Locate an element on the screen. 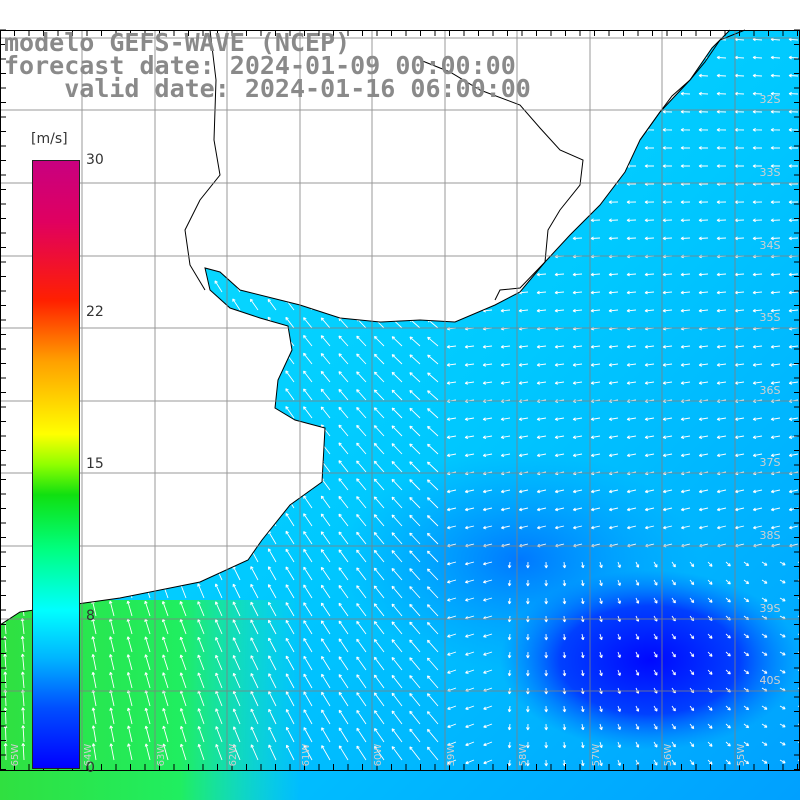 The width and height of the screenshot is (800, 800). lat-label: 40S is located at coordinates (770, 680).